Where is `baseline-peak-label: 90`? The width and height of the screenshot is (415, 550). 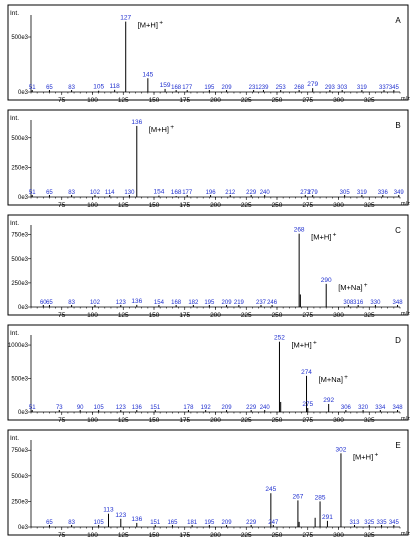
baseline-peak-label: 90 is located at coordinates (80, 408).